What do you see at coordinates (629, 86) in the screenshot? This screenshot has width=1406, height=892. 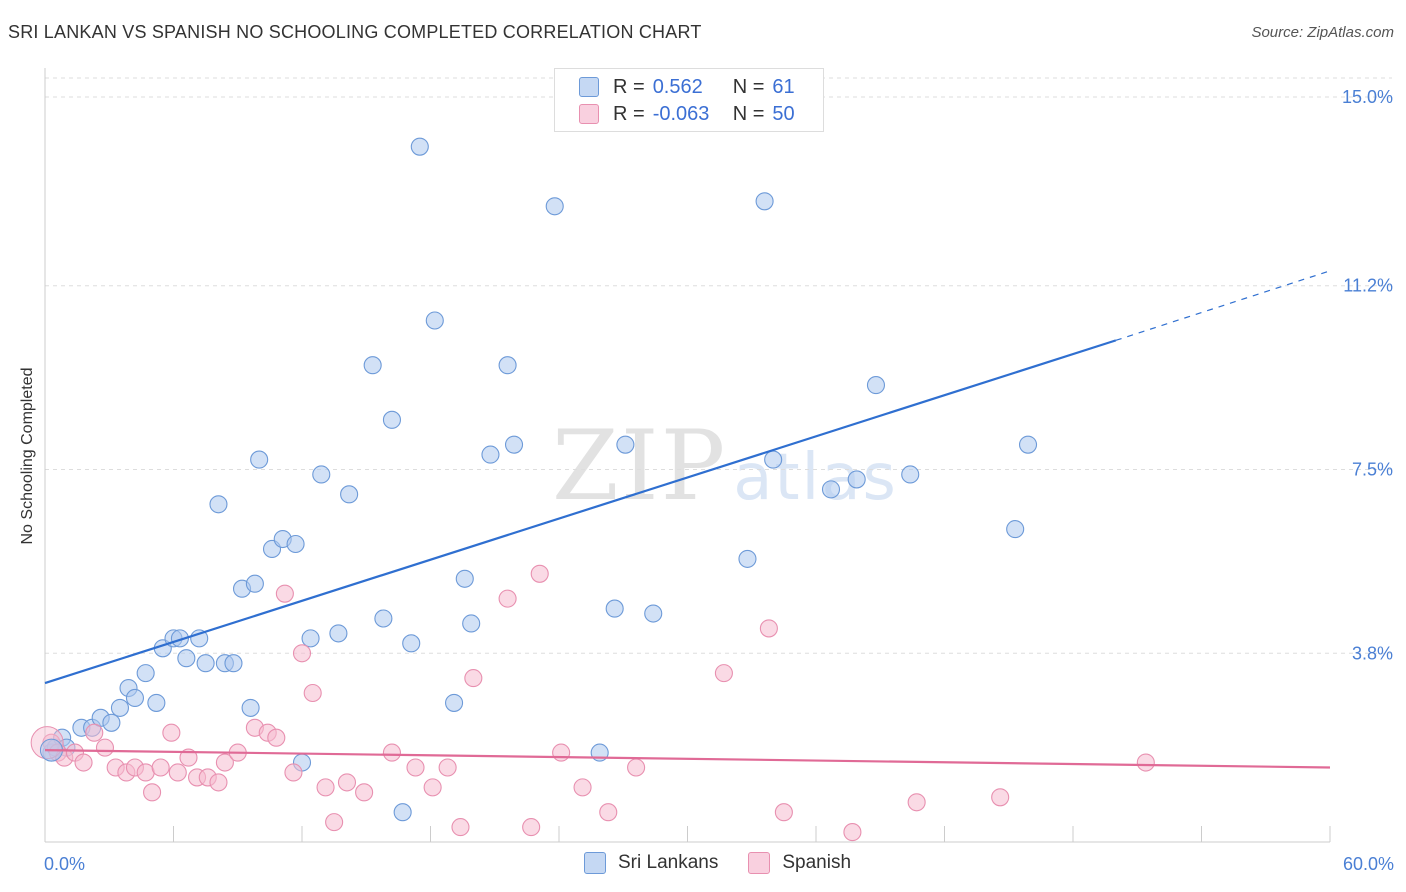 I see `legend-r-label: R =` at bounding box center [629, 86].